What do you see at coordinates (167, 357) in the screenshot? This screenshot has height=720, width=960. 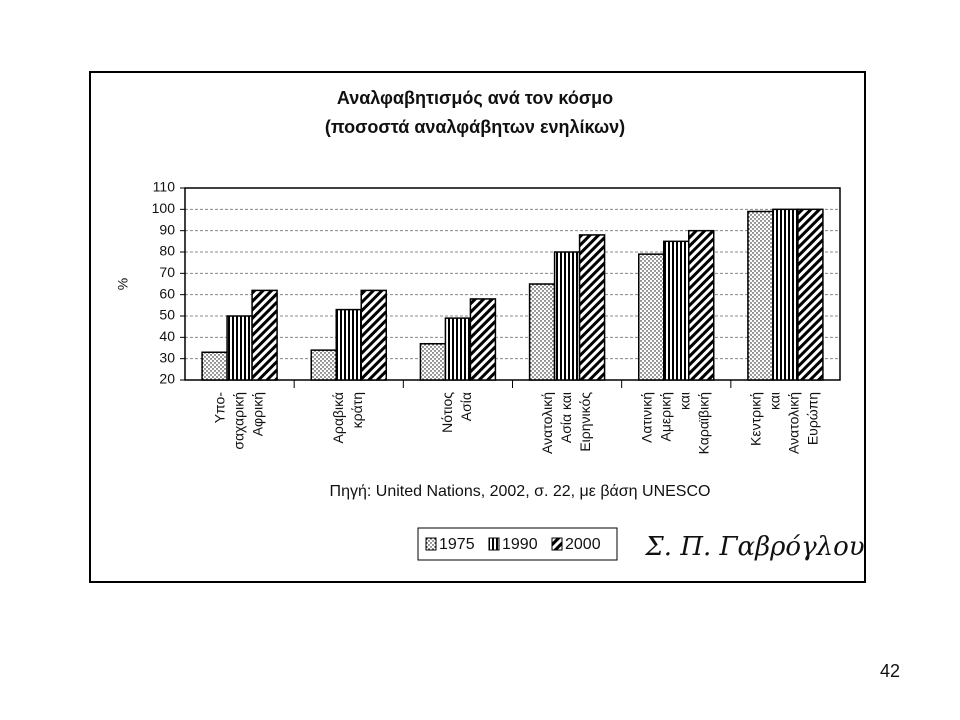 I see `y-tick-label: 30` at bounding box center [167, 357].